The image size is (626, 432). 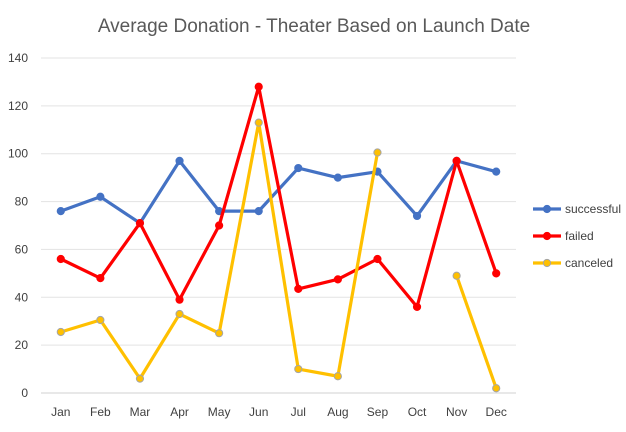 I want to click on y-tick-label: 140, so click(x=18, y=58).